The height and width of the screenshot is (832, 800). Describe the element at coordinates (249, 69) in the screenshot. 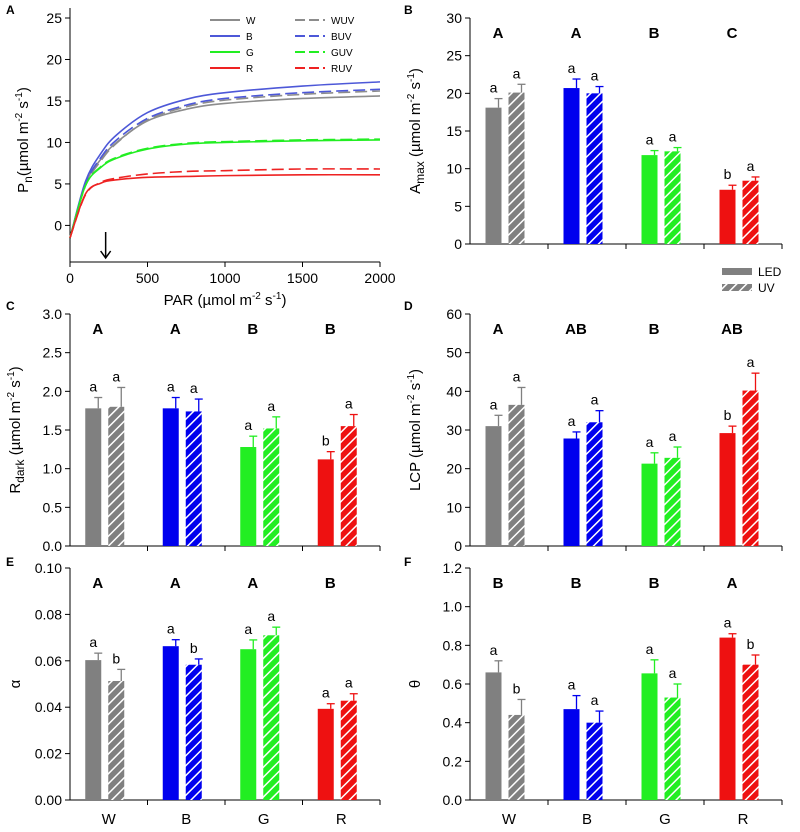

I see `legend-label-r: R` at that location.